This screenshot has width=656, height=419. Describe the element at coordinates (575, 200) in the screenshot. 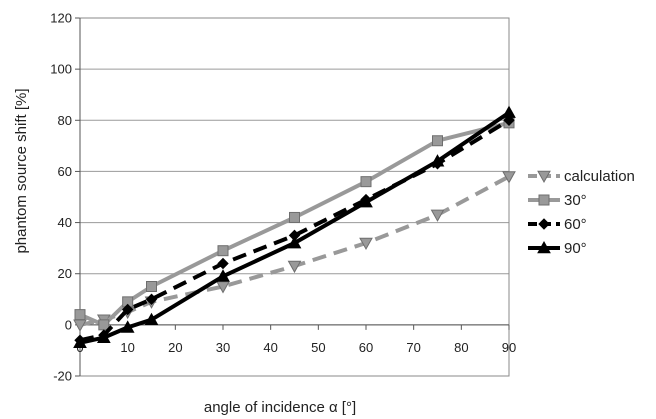

I see `legend-label: 30°` at that location.